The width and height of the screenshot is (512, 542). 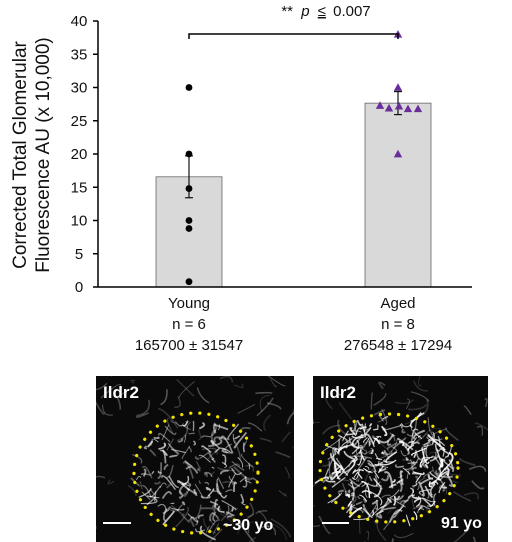 What do you see at coordinates (400, 459) in the screenshot?
I see `micrograph-aged: Ildr2 91 yo` at bounding box center [400, 459].